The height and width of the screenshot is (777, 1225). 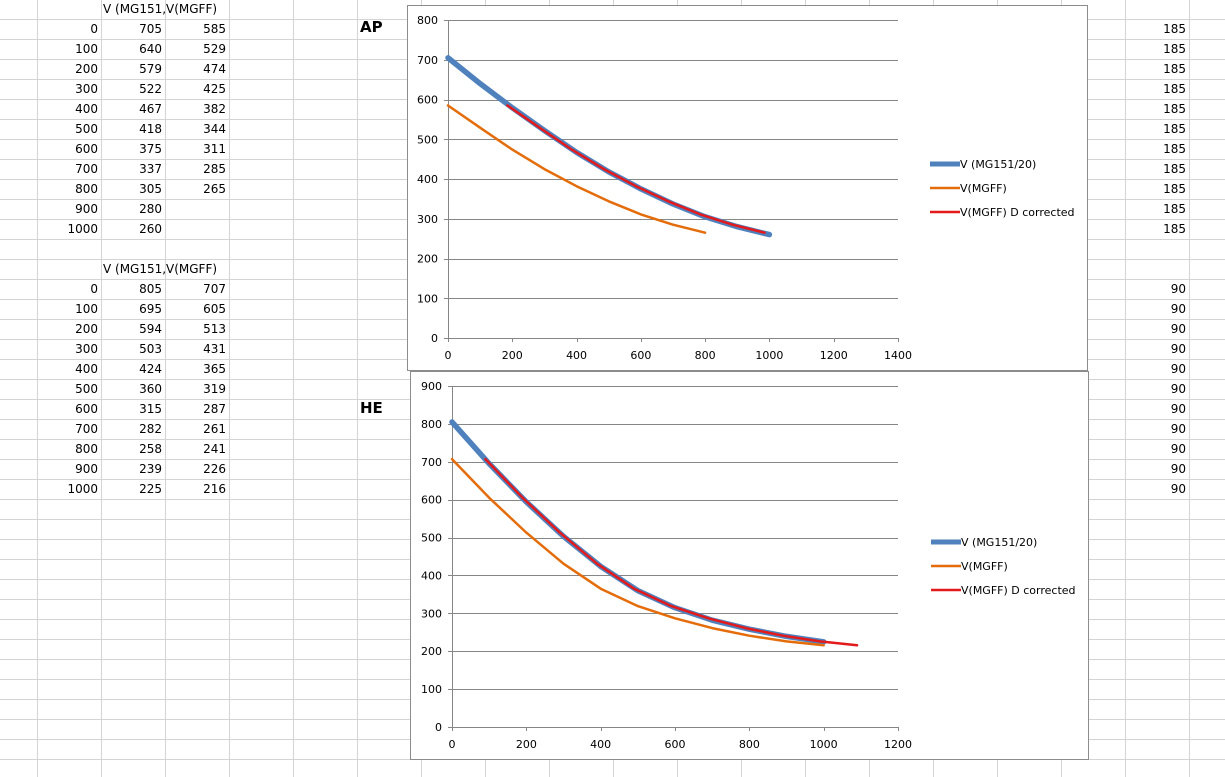 I want to click on table-cell: 594, so click(x=150, y=329).